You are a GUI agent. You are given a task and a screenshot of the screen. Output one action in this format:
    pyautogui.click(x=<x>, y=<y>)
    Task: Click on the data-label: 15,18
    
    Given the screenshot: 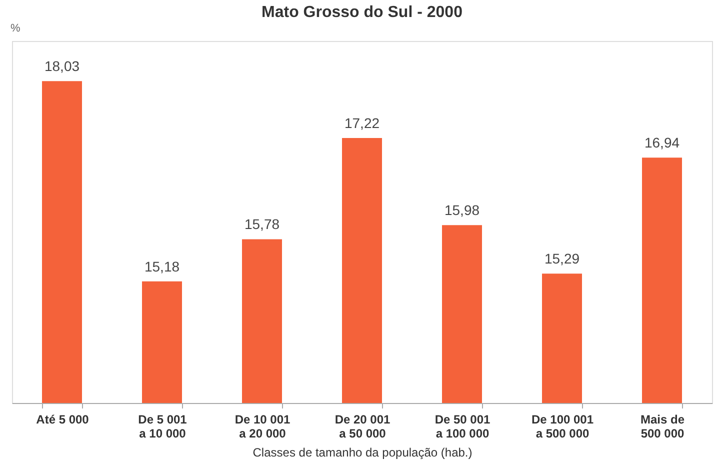 What is the action you would take?
    pyautogui.click(x=162, y=266)
    